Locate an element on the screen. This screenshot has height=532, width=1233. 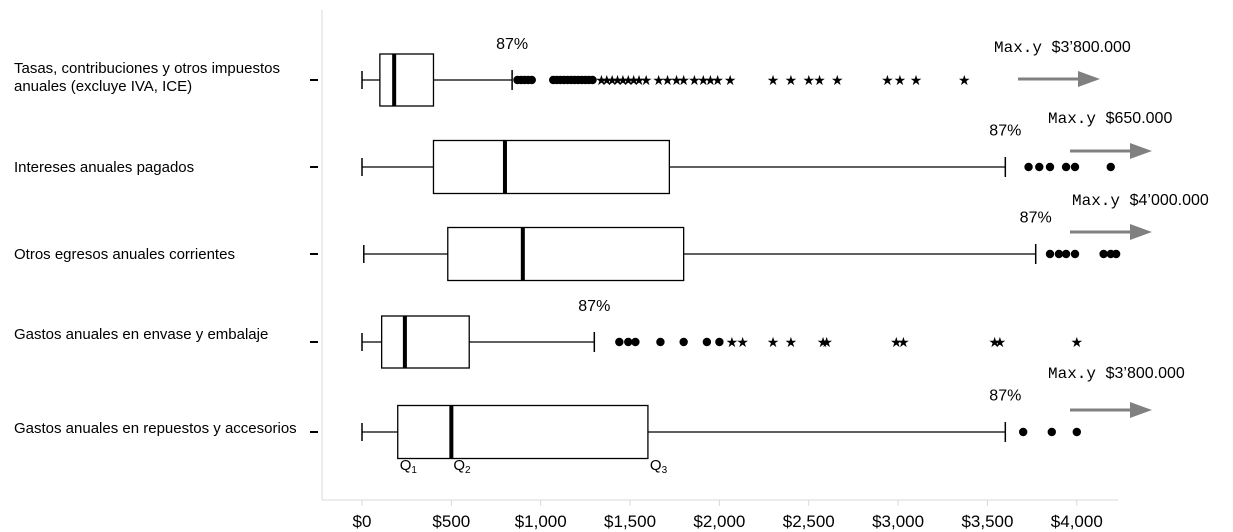
category-label-envase: Gastos anuales en envase y embalaje is located at coordinates (141, 334).